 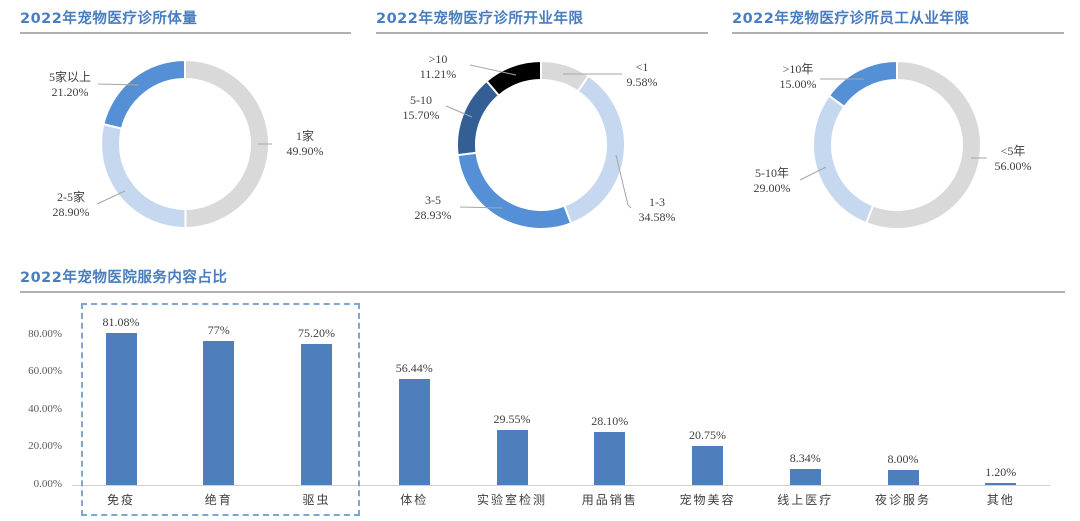 I want to click on slice-value: 21.20%, so click(x=70, y=92).